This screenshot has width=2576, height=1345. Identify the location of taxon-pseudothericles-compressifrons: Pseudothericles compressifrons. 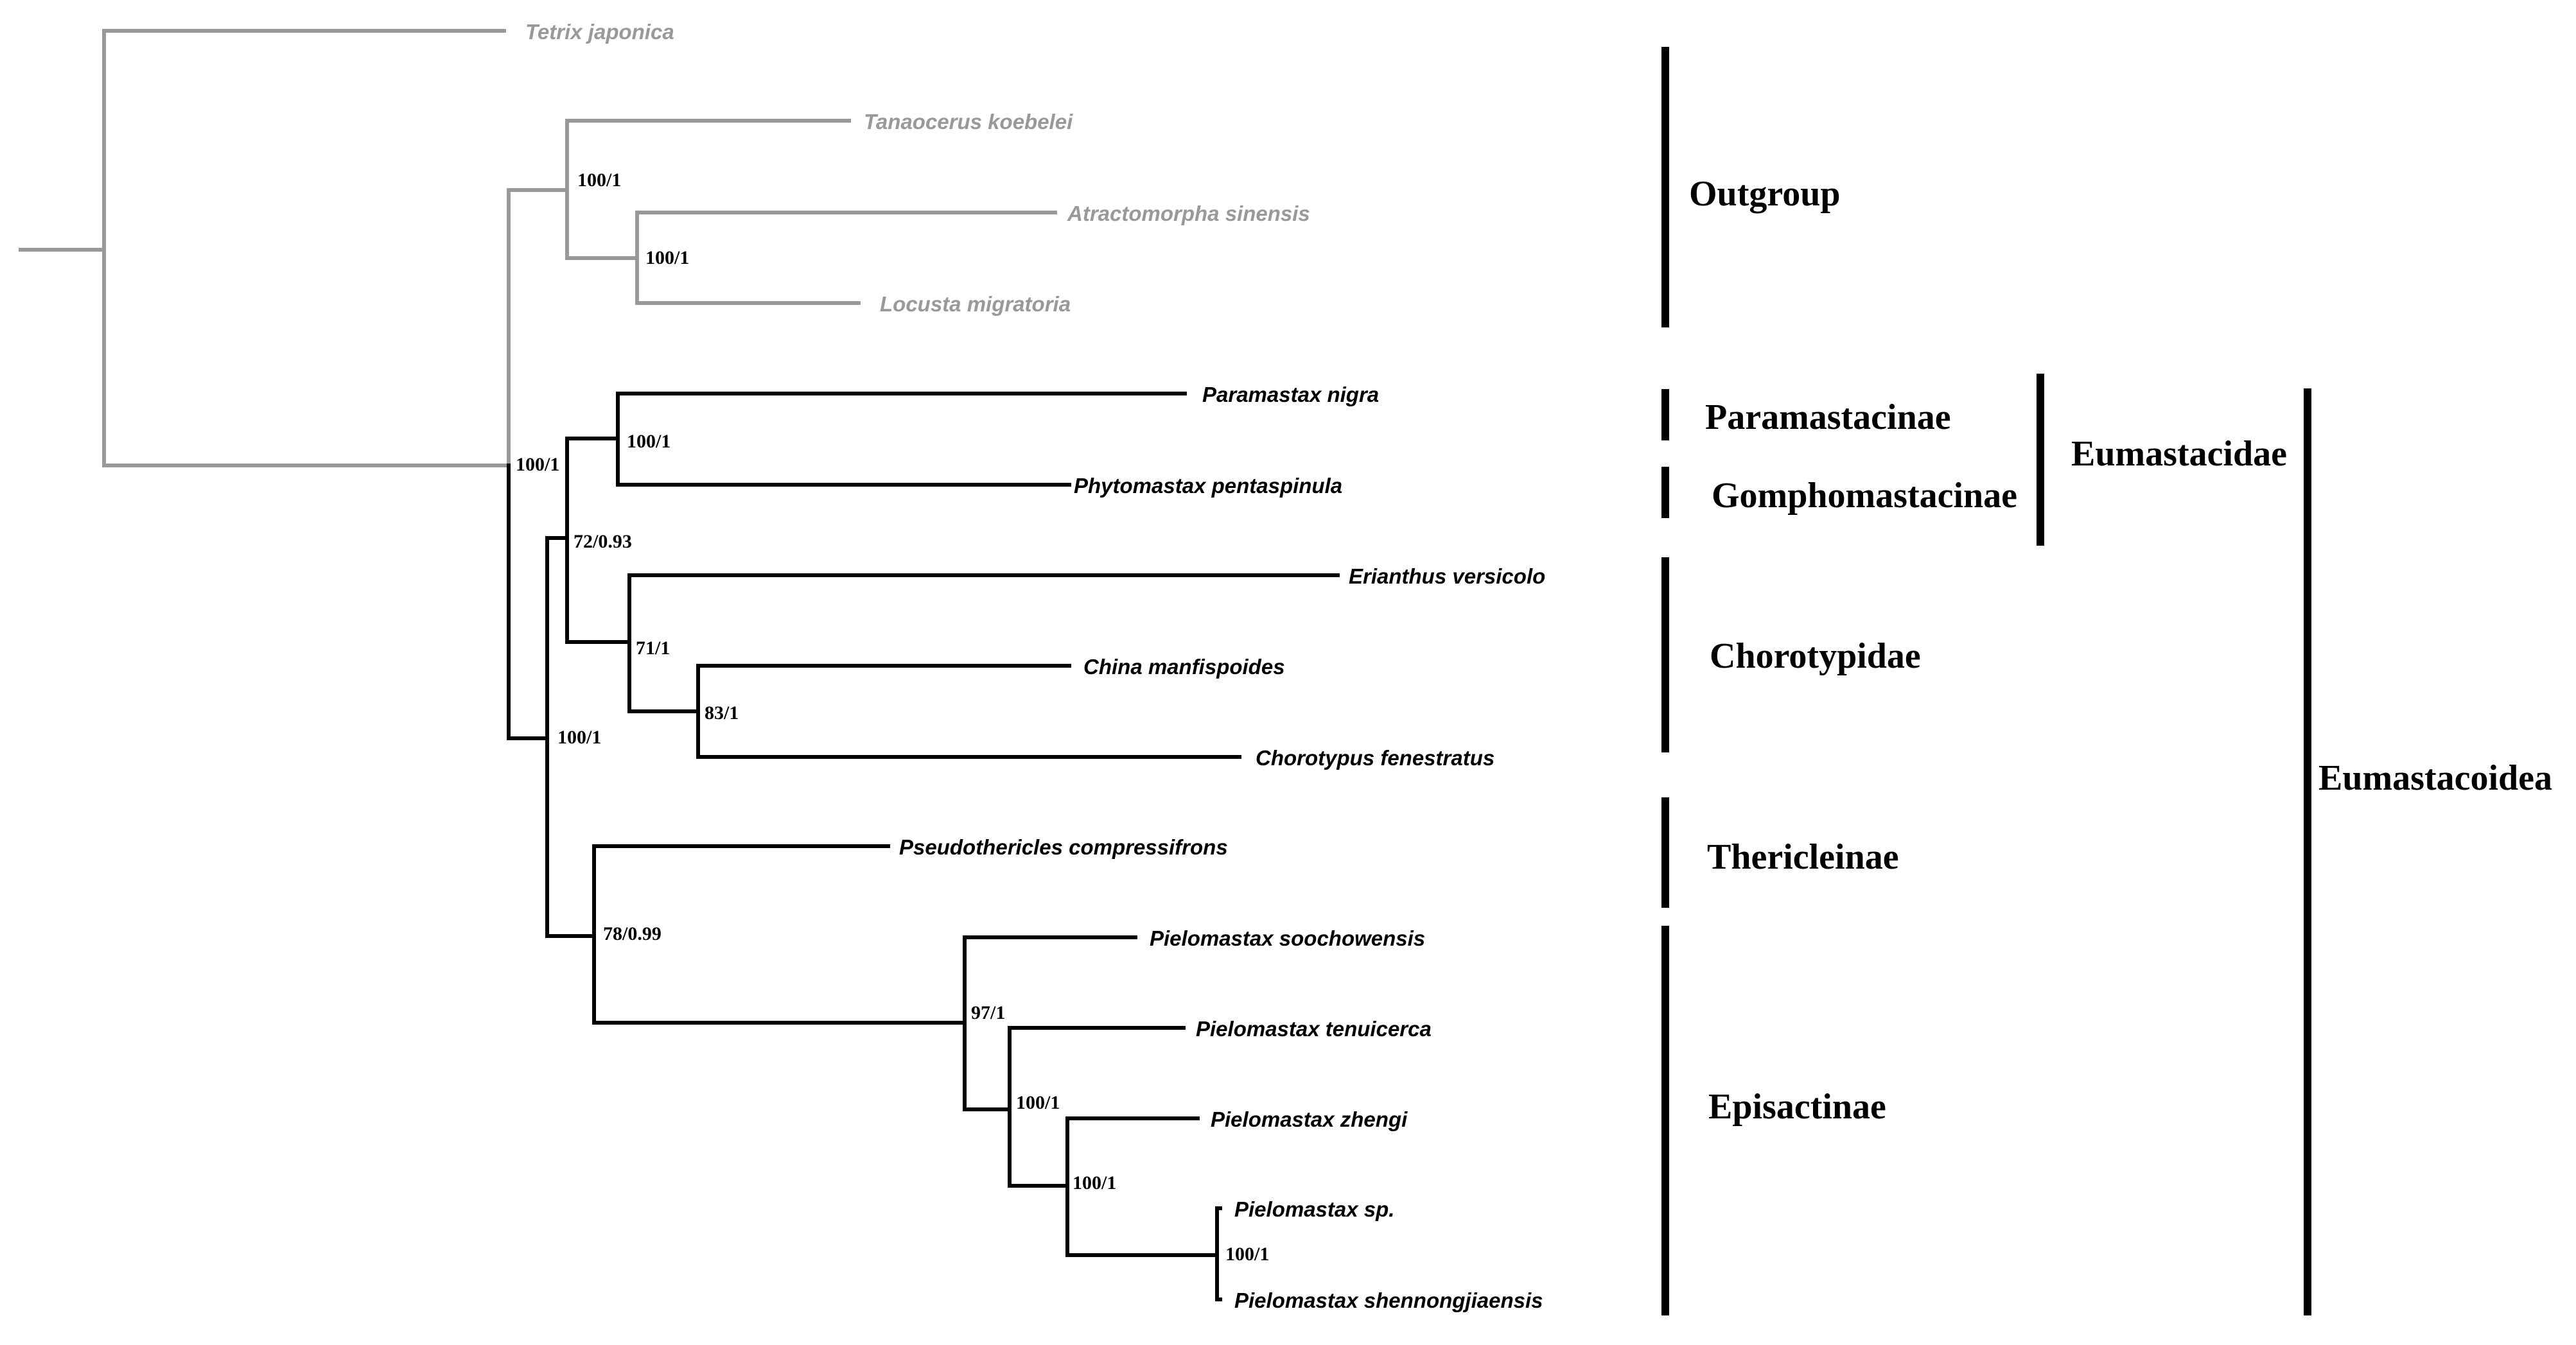
(1063, 847).